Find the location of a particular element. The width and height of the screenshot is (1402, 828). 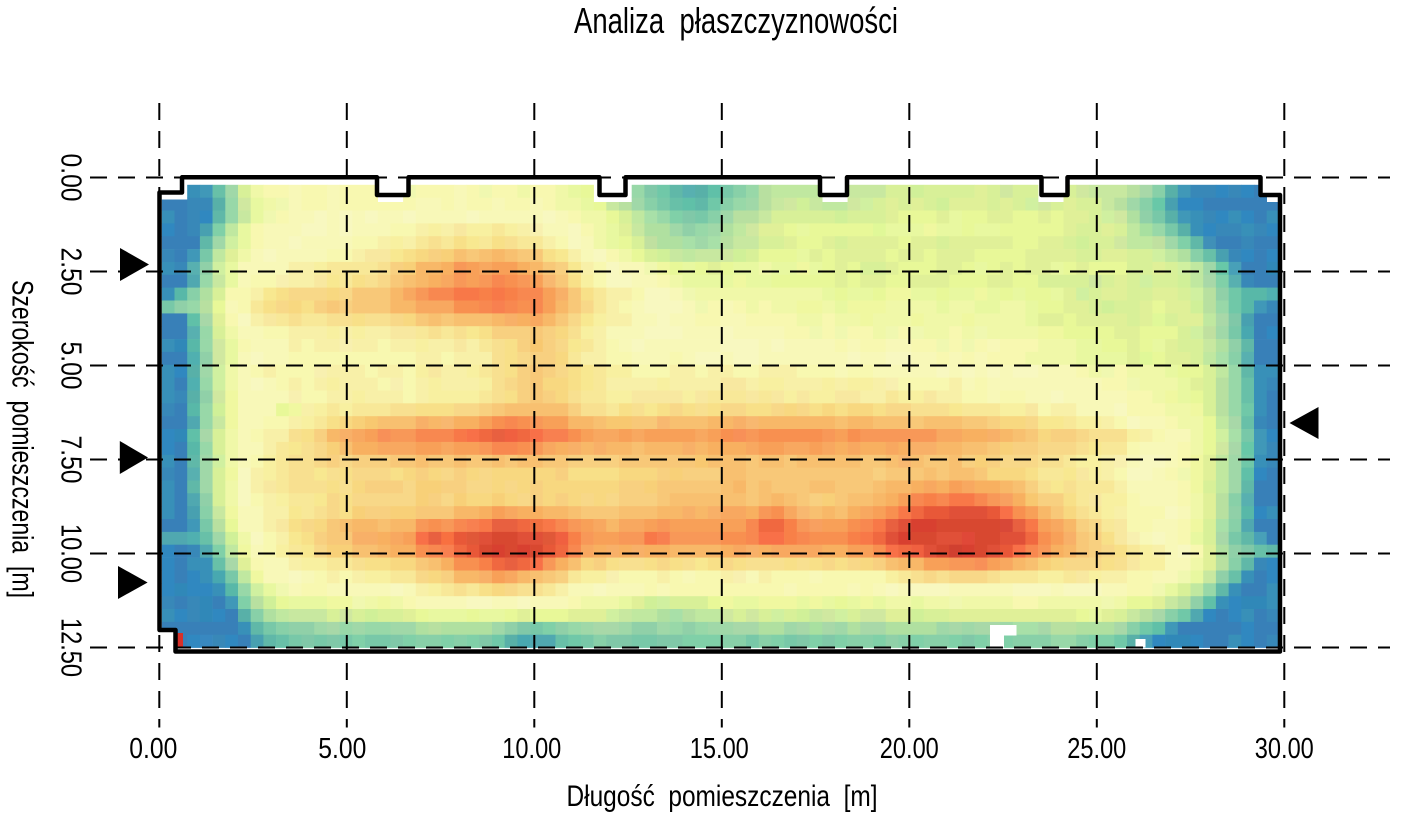

svg-text: 20.00 is located at coordinates (909, 749).